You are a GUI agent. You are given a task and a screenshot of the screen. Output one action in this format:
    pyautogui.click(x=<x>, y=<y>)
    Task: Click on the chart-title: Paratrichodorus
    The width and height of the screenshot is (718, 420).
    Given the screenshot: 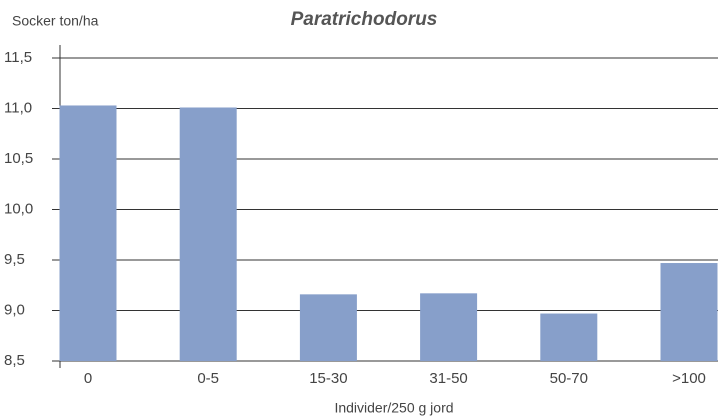 What is the action you would take?
    pyautogui.click(x=364, y=19)
    